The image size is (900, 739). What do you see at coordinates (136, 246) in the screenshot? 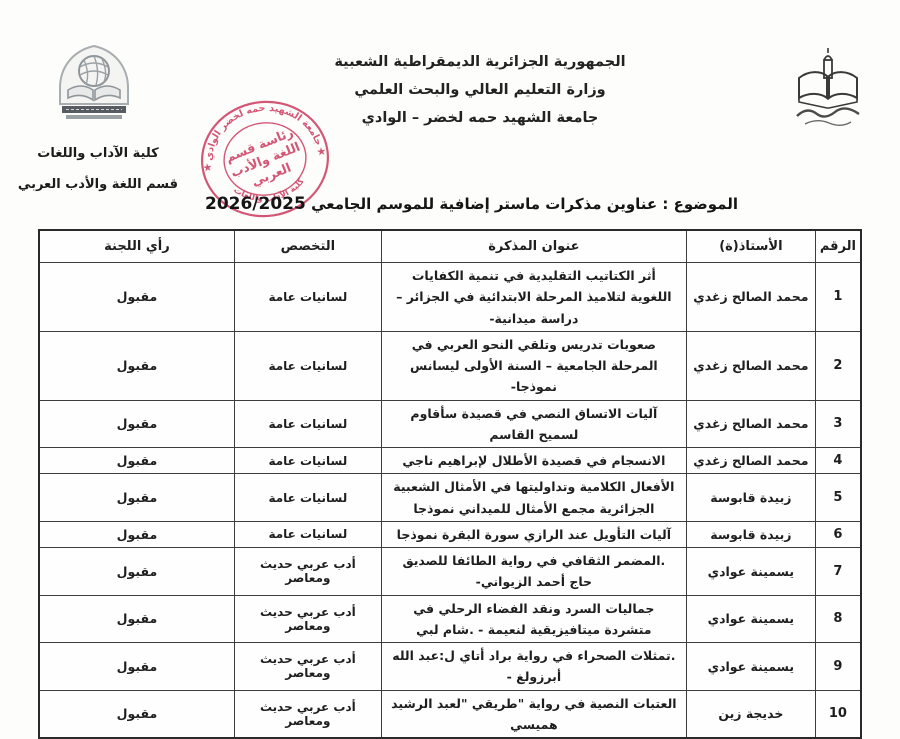
I see `header-committee-opinion: رأي اللجنة` at bounding box center [136, 246].